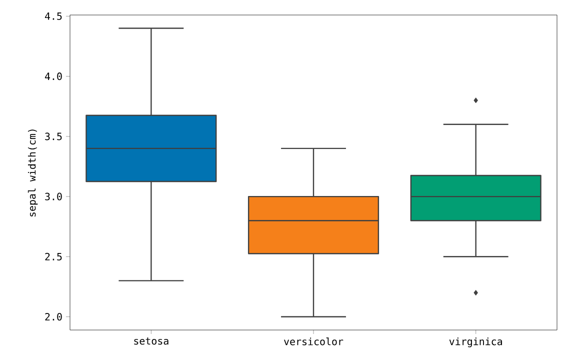 The width and height of the screenshot is (575, 364). Describe the element at coordinates (151, 341) in the screenshot. I see `x-tick-label: setosa` at that location.